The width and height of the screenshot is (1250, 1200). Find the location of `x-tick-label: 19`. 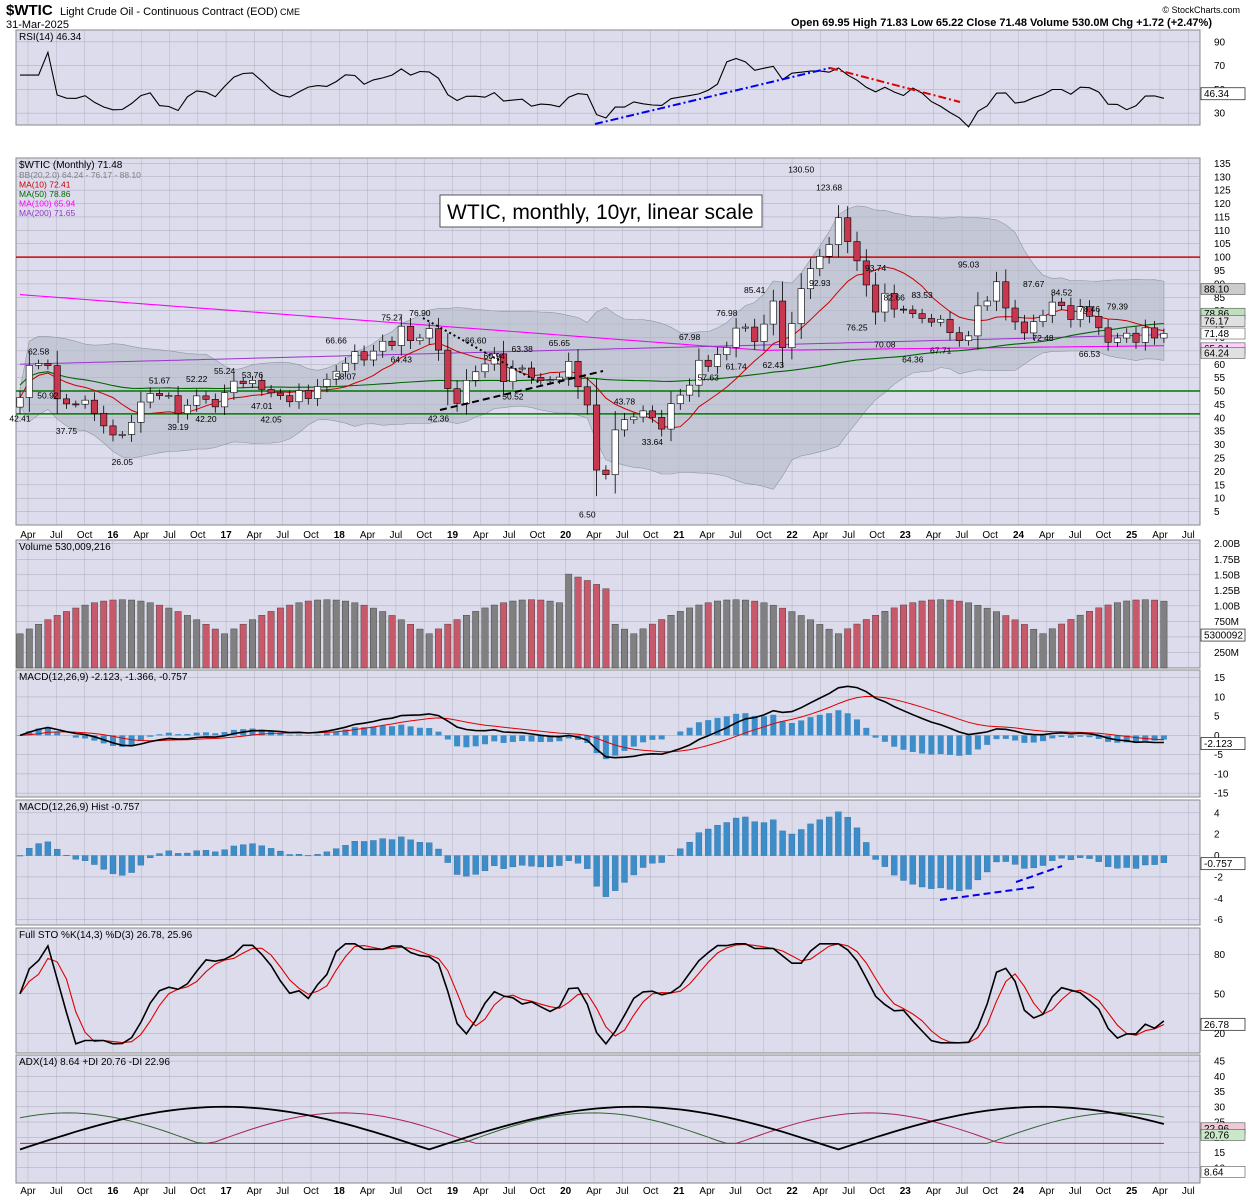

x-tick-label: 19 is located at coordinates (453, 535).